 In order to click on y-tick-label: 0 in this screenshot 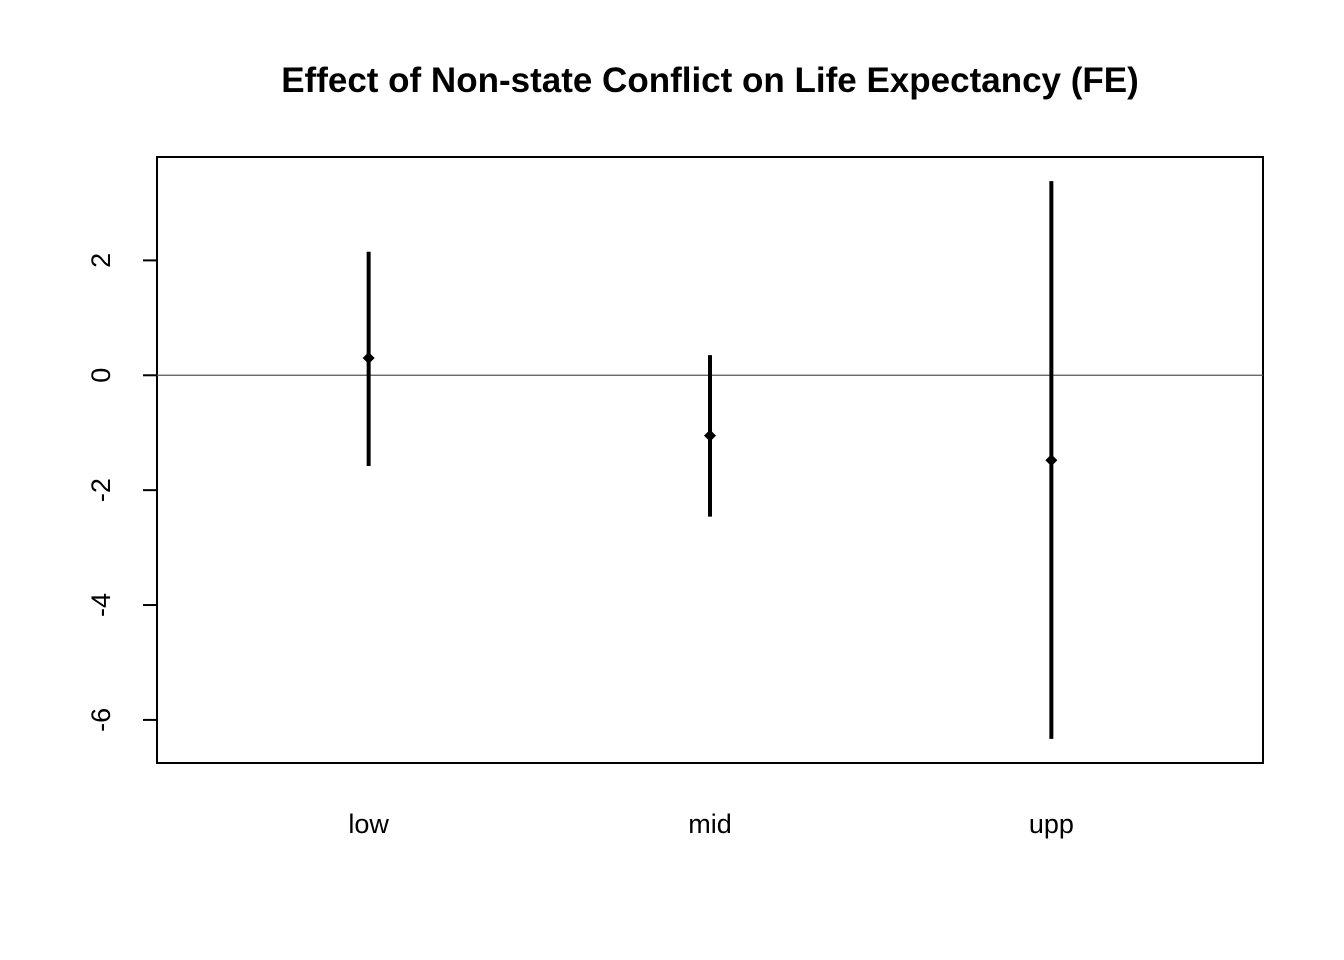, I will do `click(101, 375)`.